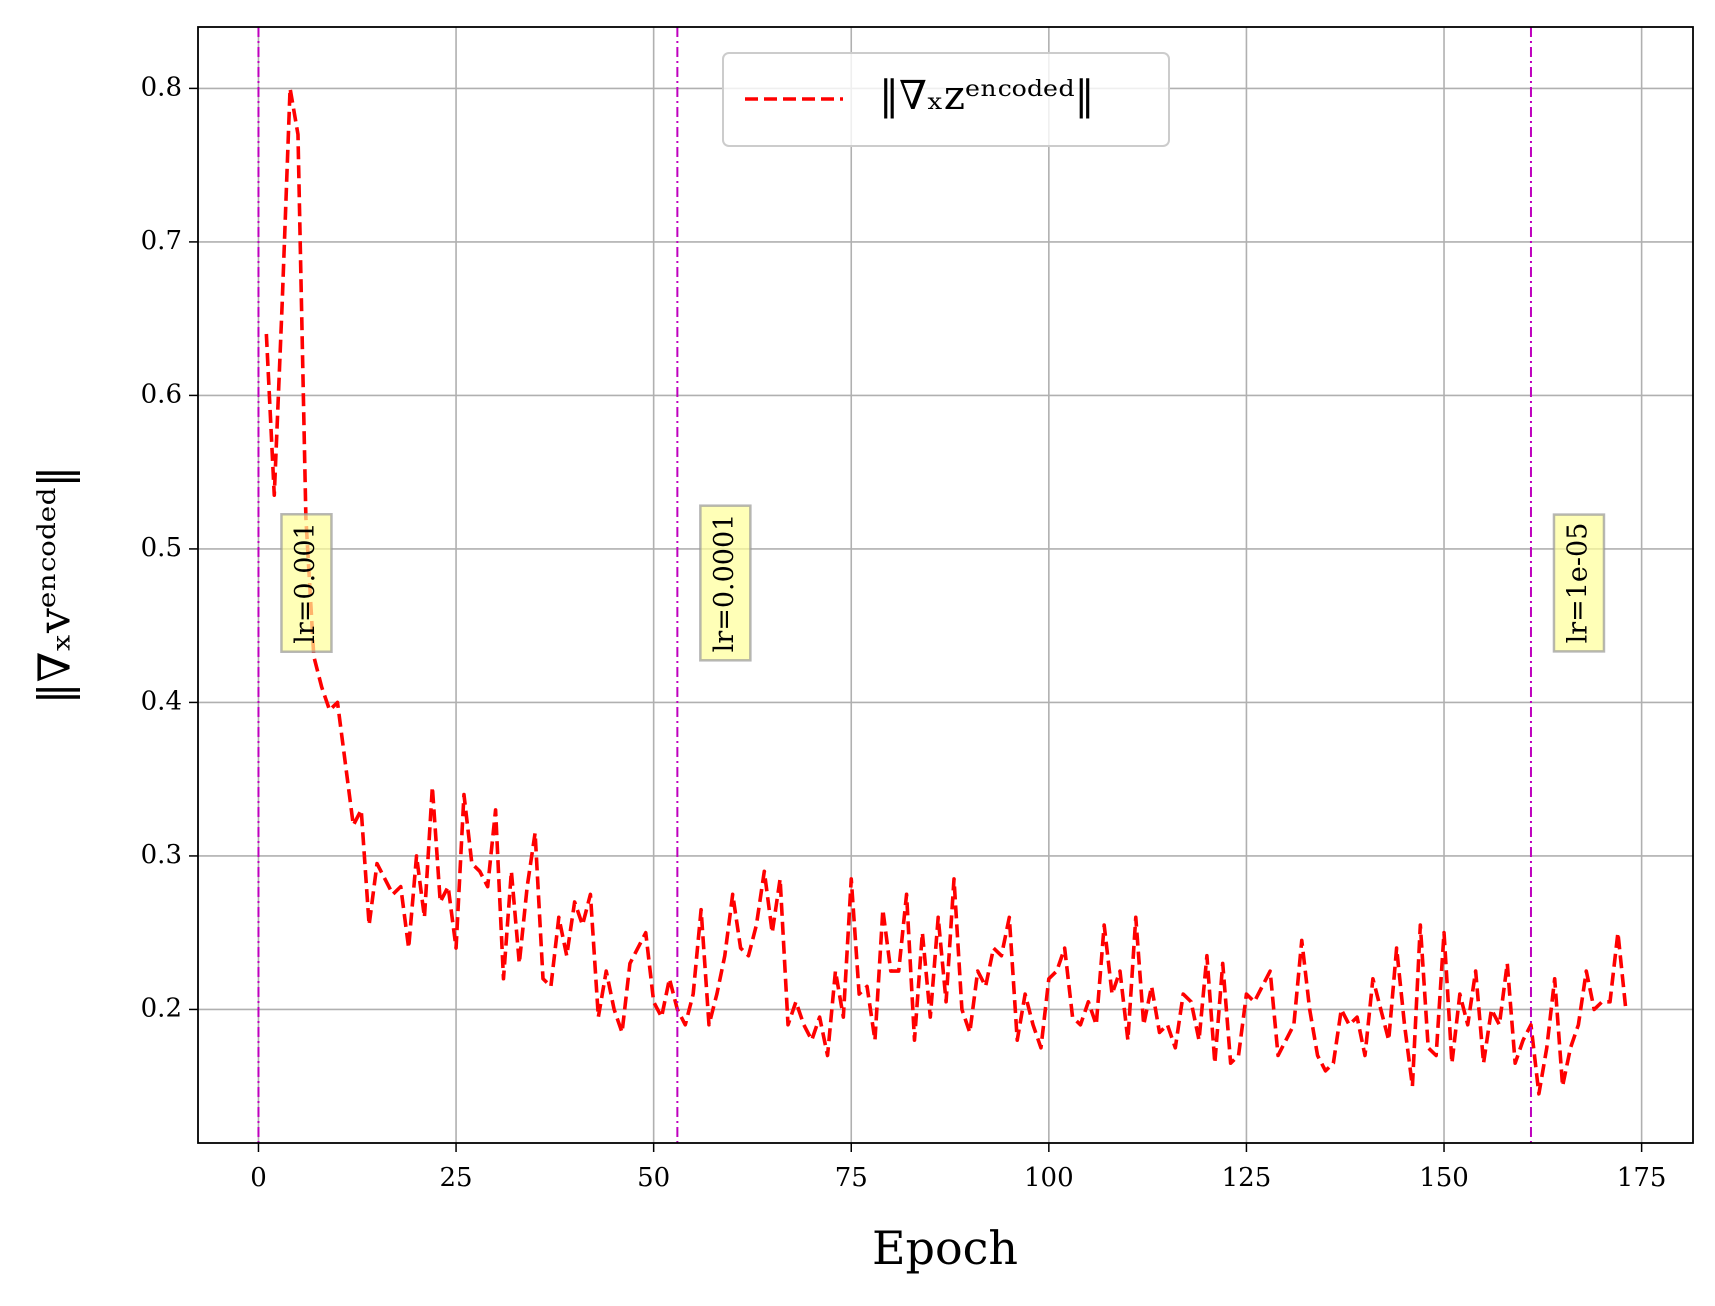 The height and width of the screenshot is (1306, 1715). What do you see at coordinates (1642, 1178) in the screenshot?
I see `x-tick-label: 175` at bounding box center [1642, 1178].